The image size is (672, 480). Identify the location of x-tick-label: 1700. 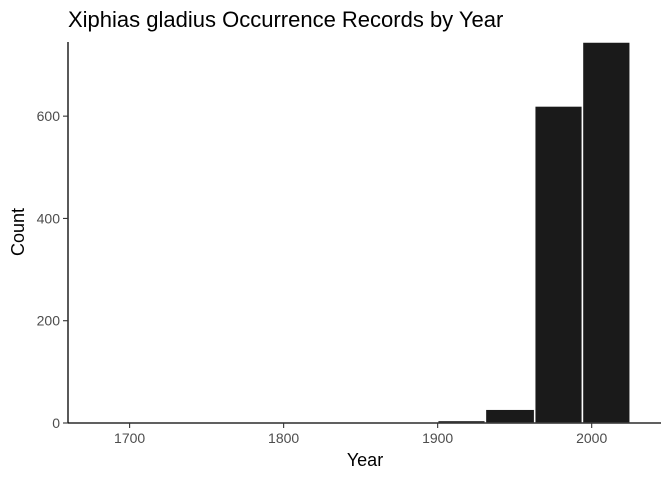
(129, 438).